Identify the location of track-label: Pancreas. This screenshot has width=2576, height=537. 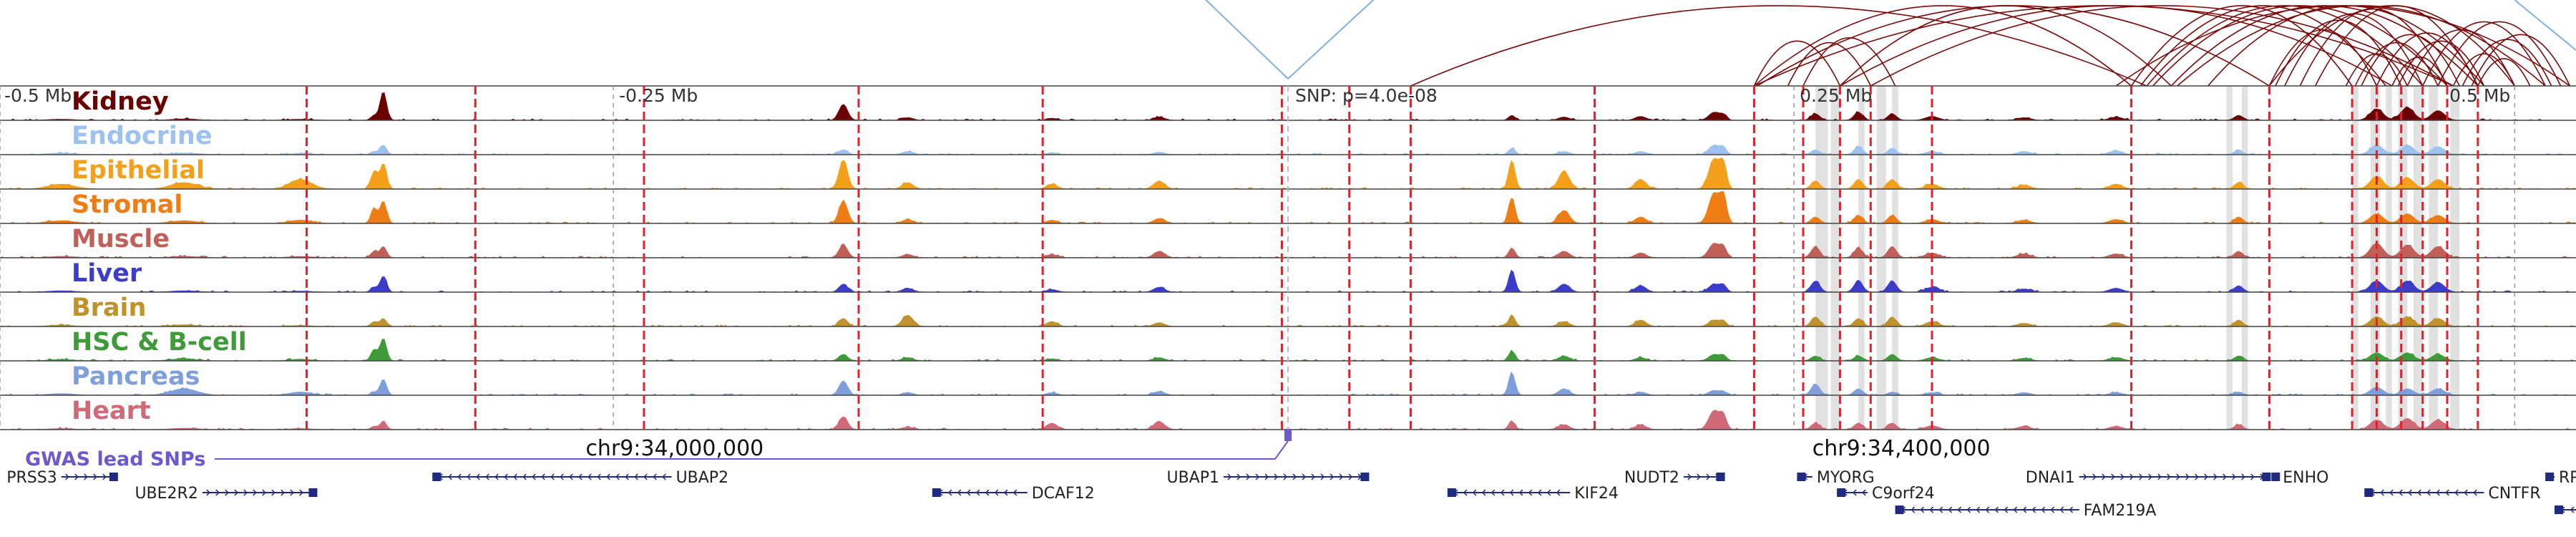
(136, 376).